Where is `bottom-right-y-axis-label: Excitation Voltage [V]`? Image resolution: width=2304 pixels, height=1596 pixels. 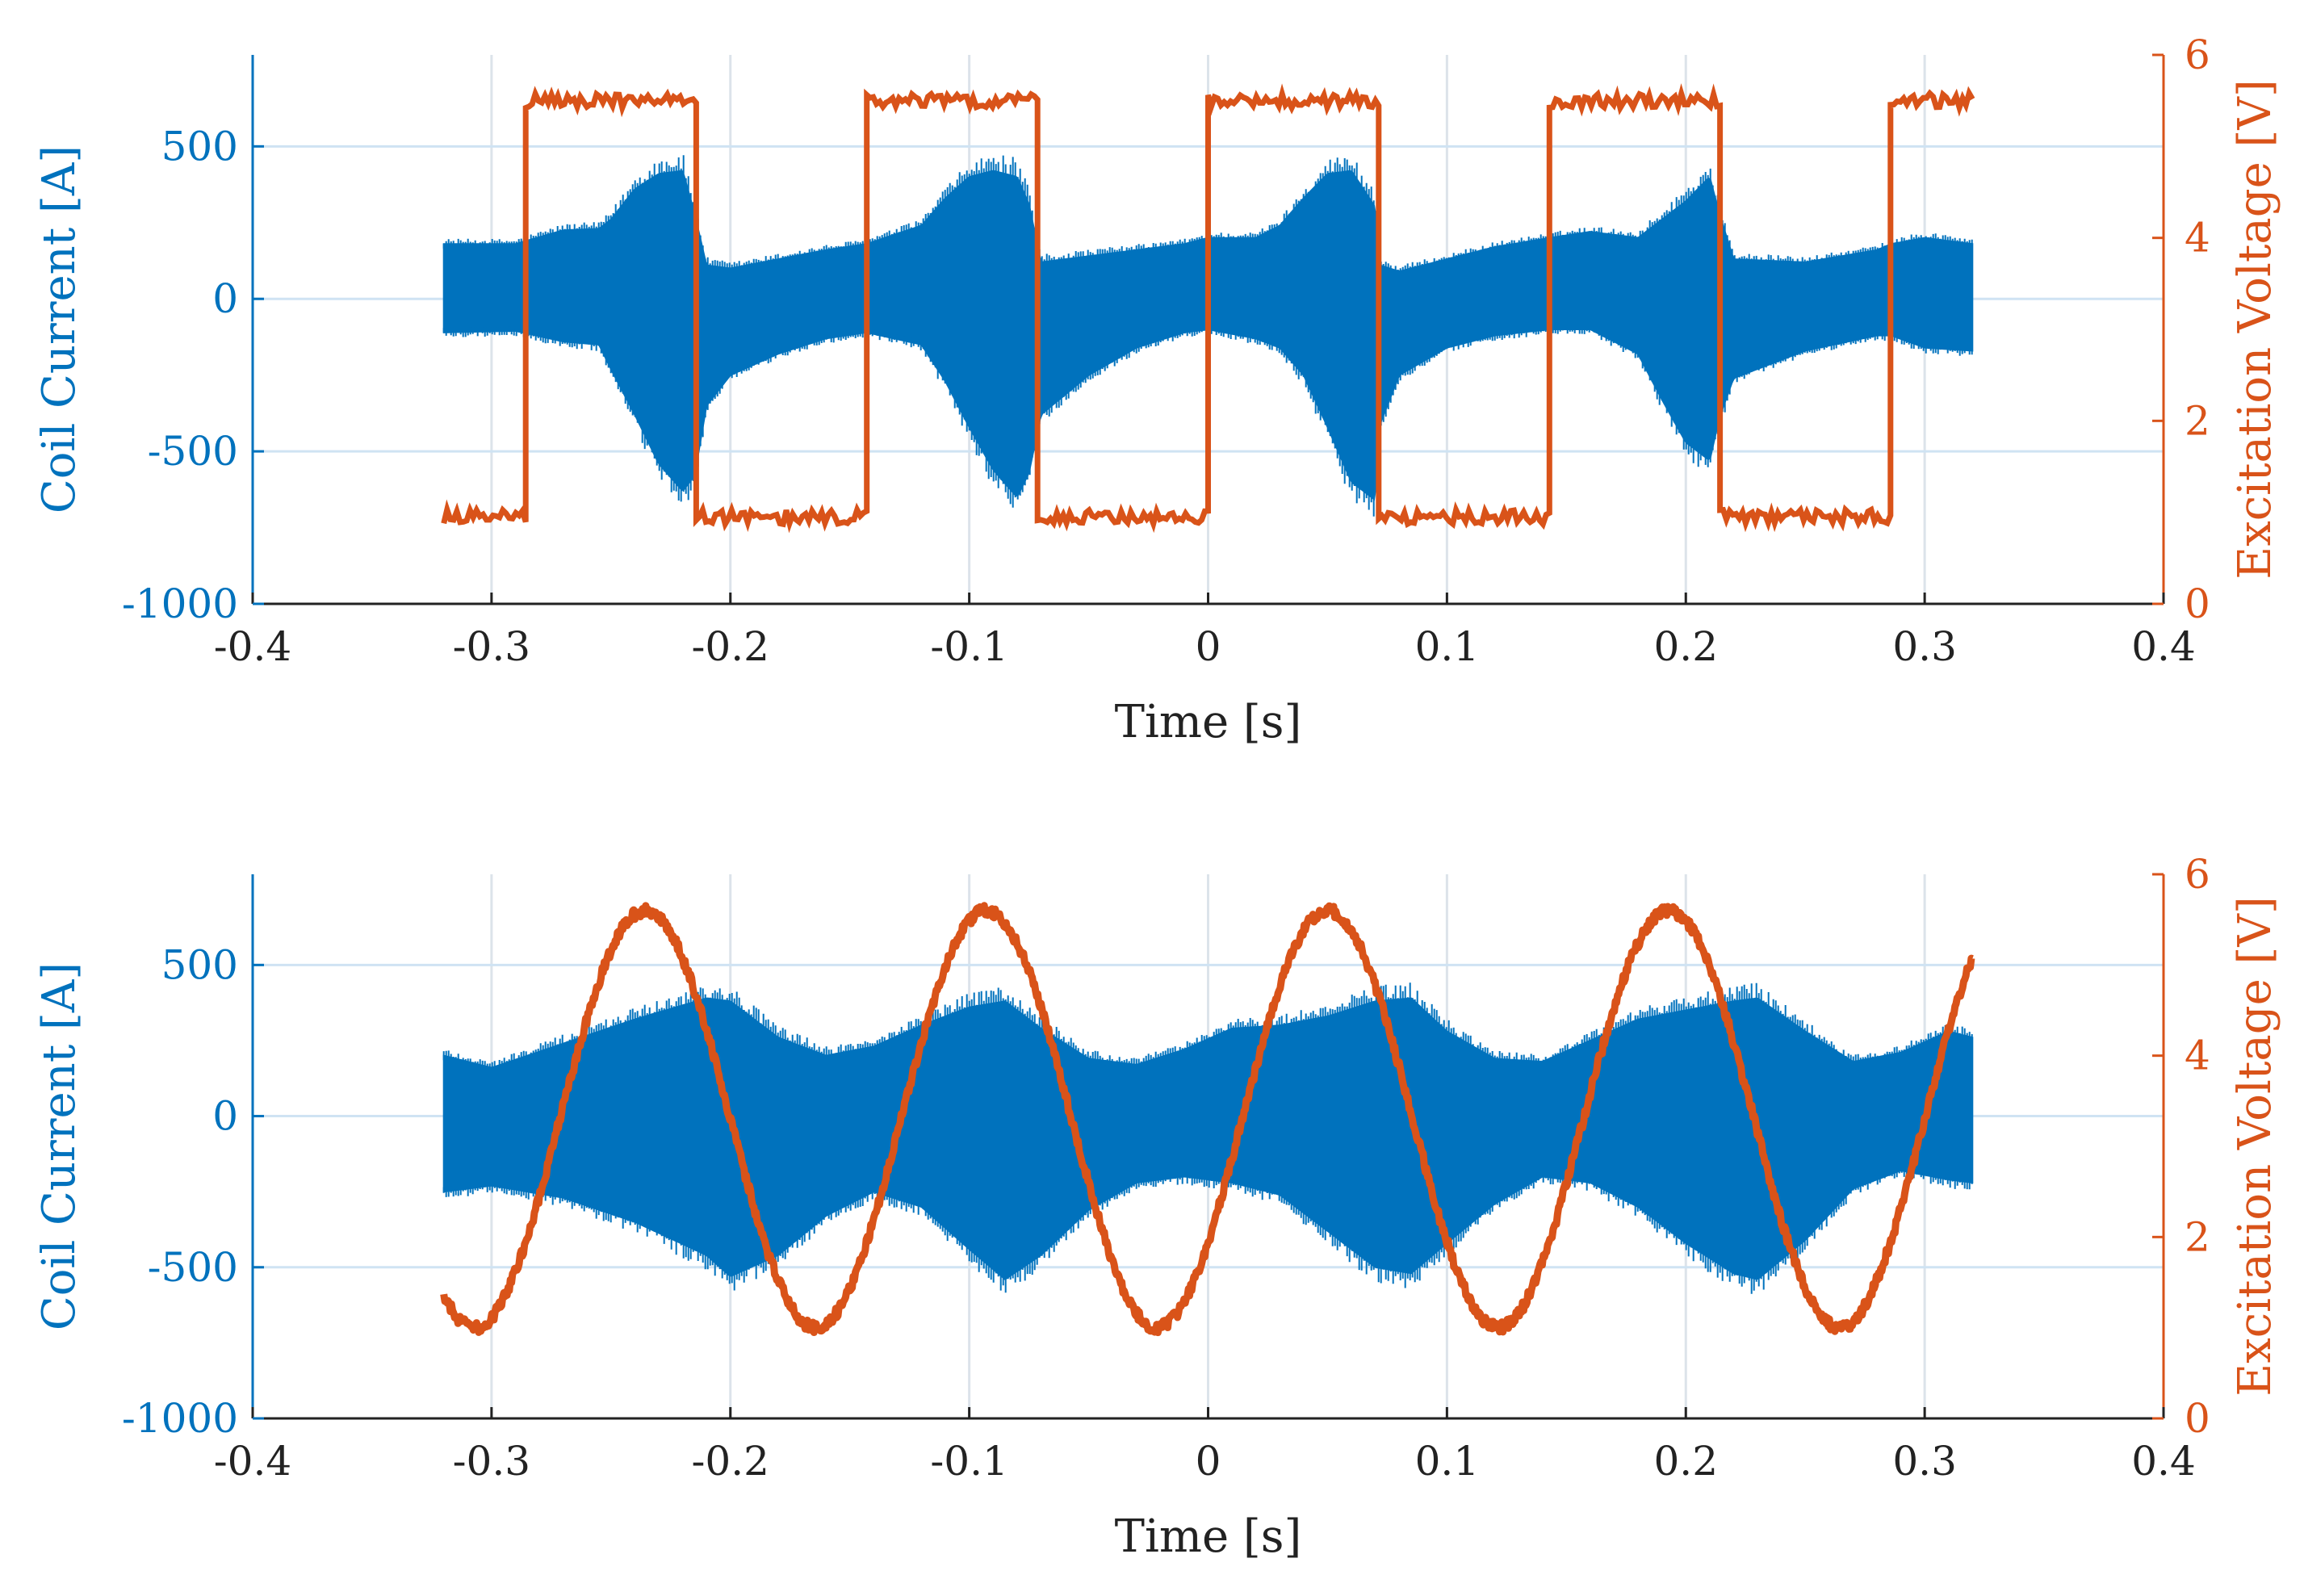
bottom-right-y-axis-label: Excitation Voltage [V] is located at coordinates (2255, 1146).